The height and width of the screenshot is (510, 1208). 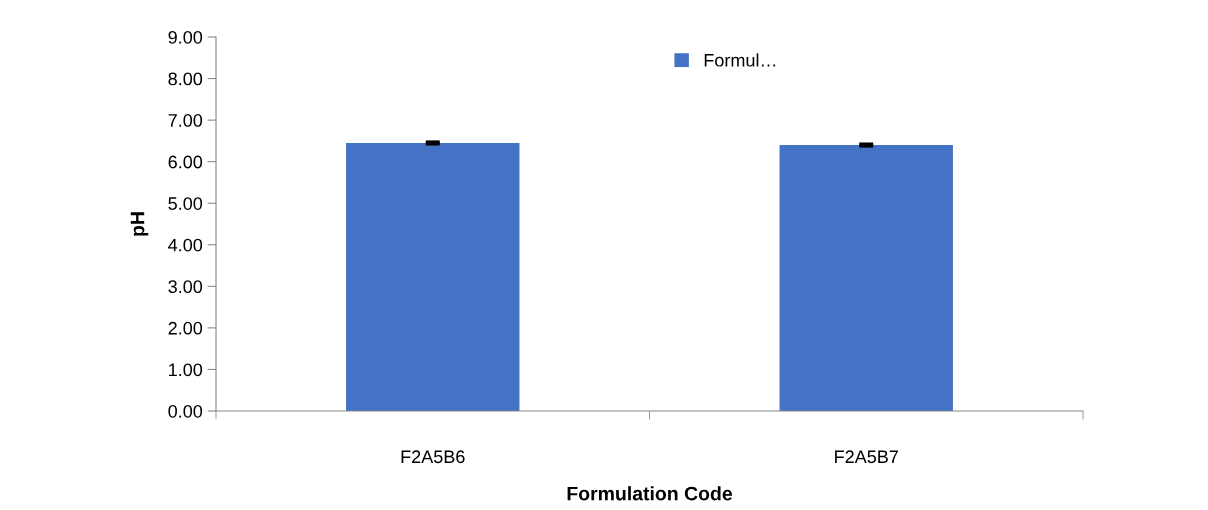 I want to click on y-tick-label: 0.00, so click(x=185, y=411).